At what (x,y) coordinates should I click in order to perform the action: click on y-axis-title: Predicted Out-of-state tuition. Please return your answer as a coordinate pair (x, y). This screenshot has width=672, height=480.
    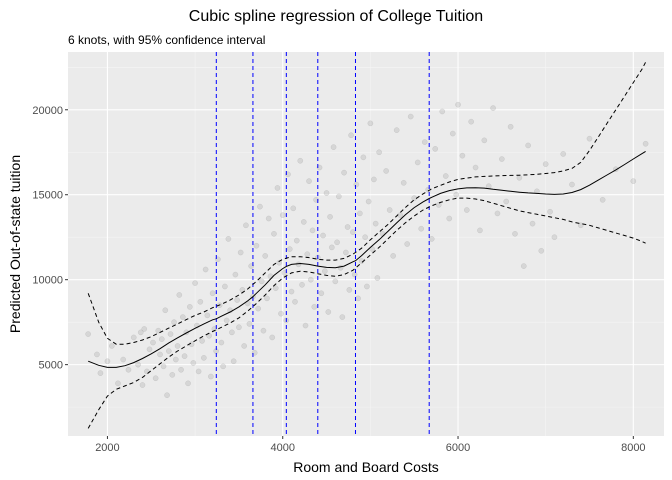
    Looking at the image, I should click on (15, 244).